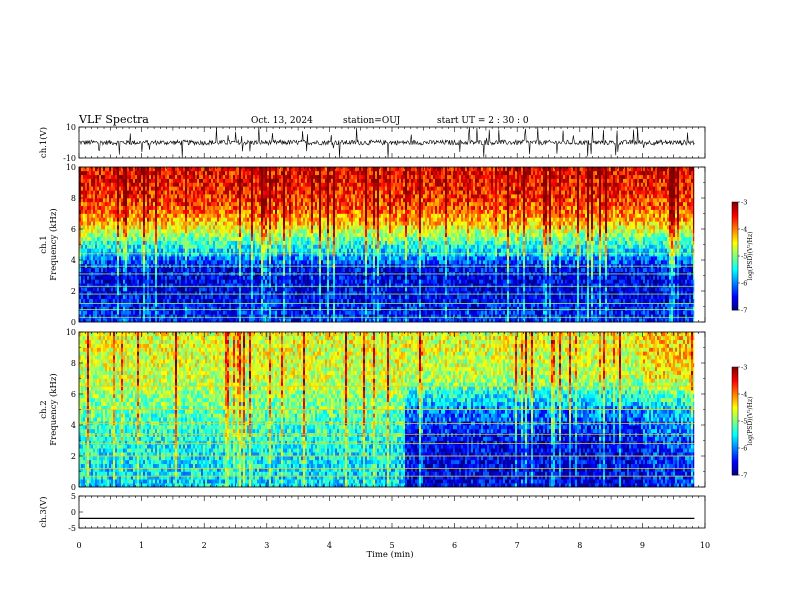 The height and width of the screenshot is (612, 792). What do you see at coordinates (72, 528) in the screenshot?
I see `ch3-ytick-label: -5` at bounding box center [72, 528].